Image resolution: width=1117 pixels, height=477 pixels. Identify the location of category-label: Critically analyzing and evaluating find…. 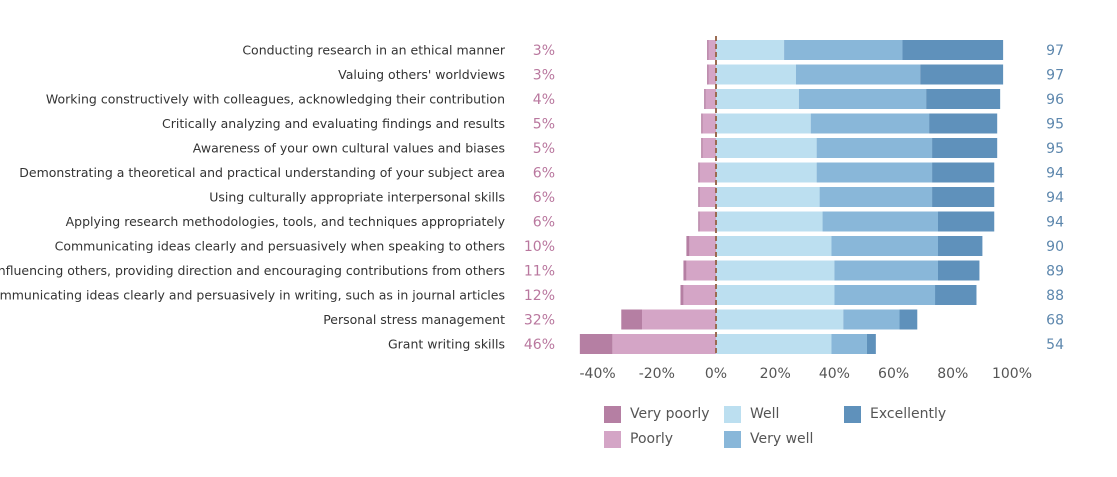
(333, 123).